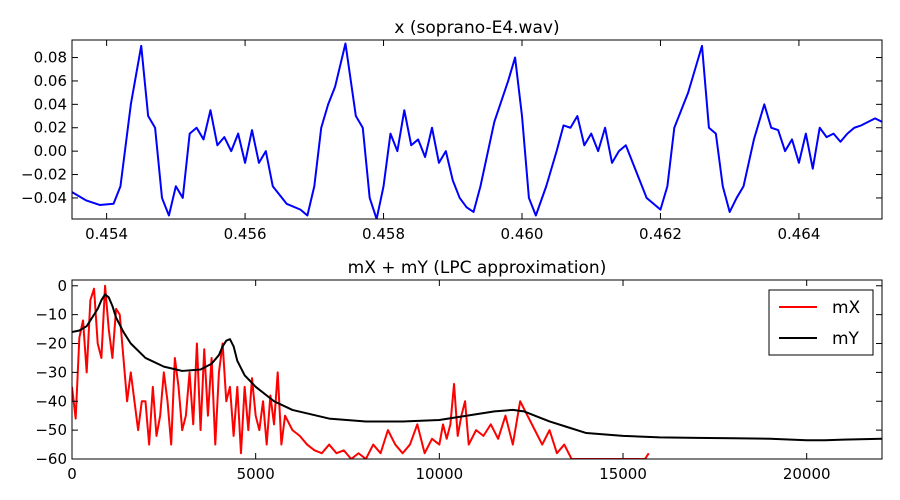  What do you see at coordinates (51, 430) in the screenshot?
I see `y-tick-label: −50` at bounding box center [51, 430].